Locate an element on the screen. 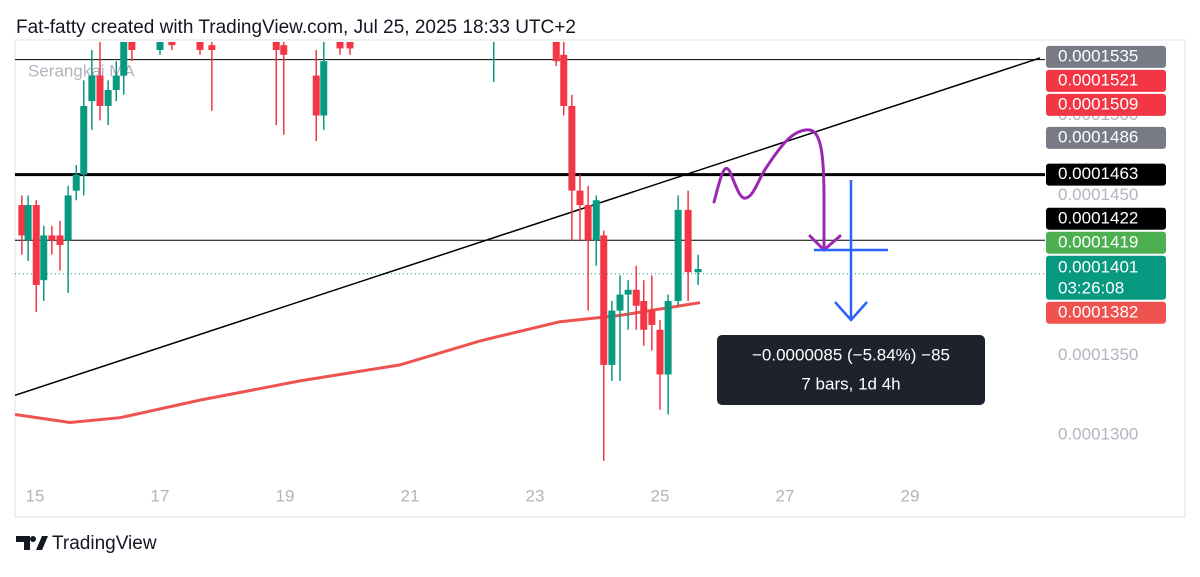 The width and height of the screenshot is (1200, 577). drawings is located at coordinates (800, 225).